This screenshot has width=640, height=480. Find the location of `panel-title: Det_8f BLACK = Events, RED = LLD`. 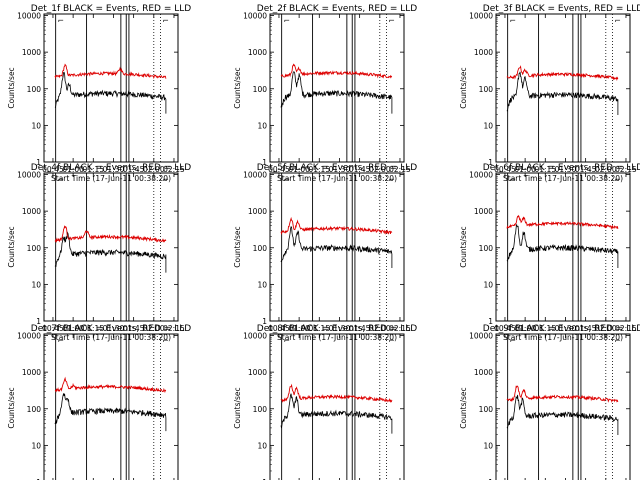

panel-title: Det_8f BLACK = Events, RED = LLD is located at coordinates (337, 329).